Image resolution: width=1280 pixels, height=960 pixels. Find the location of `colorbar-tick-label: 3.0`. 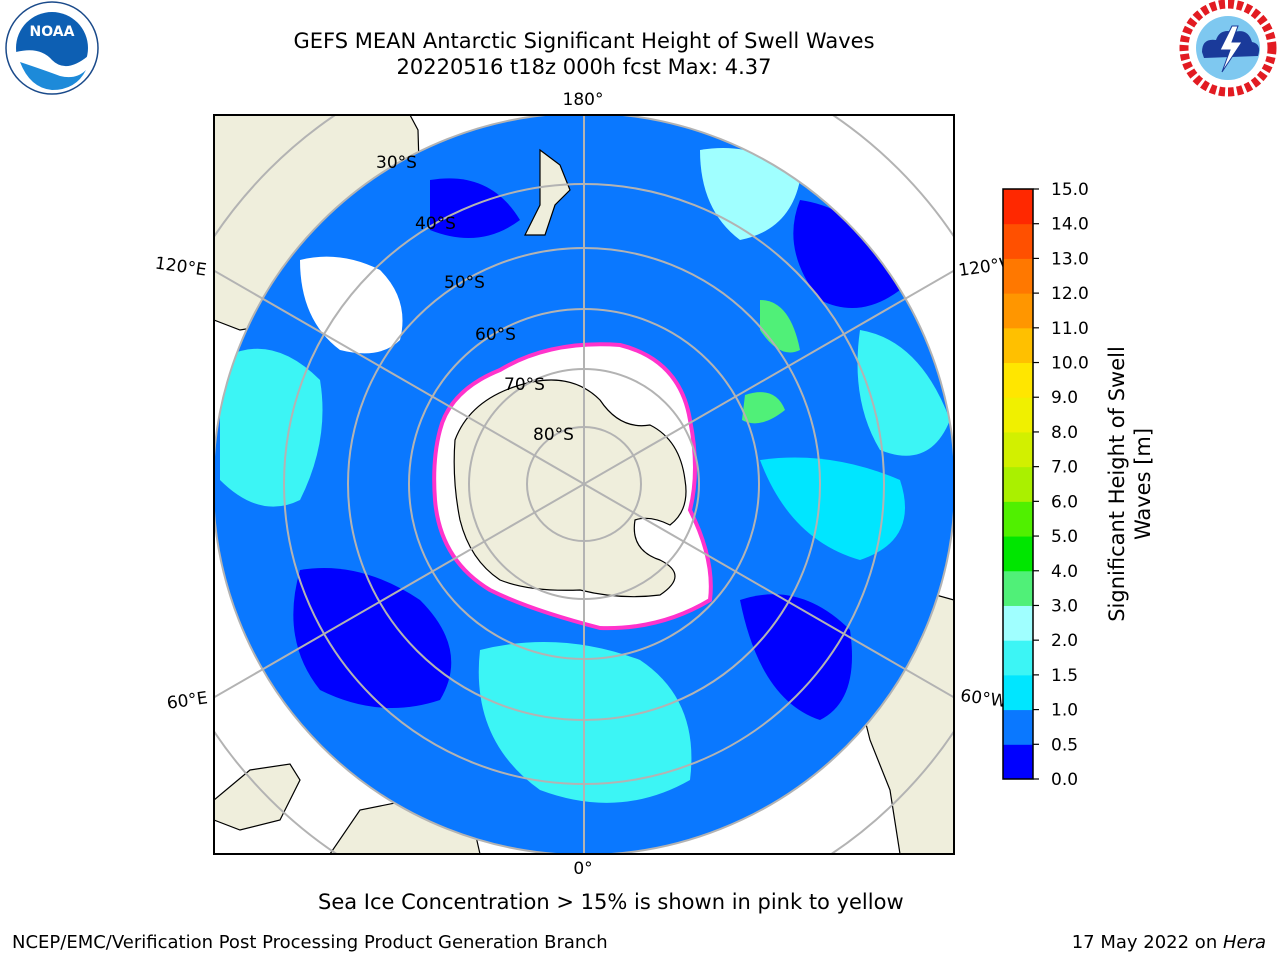

colorbar-tick-label: 3.0 is located at coordinates (1064, 606).